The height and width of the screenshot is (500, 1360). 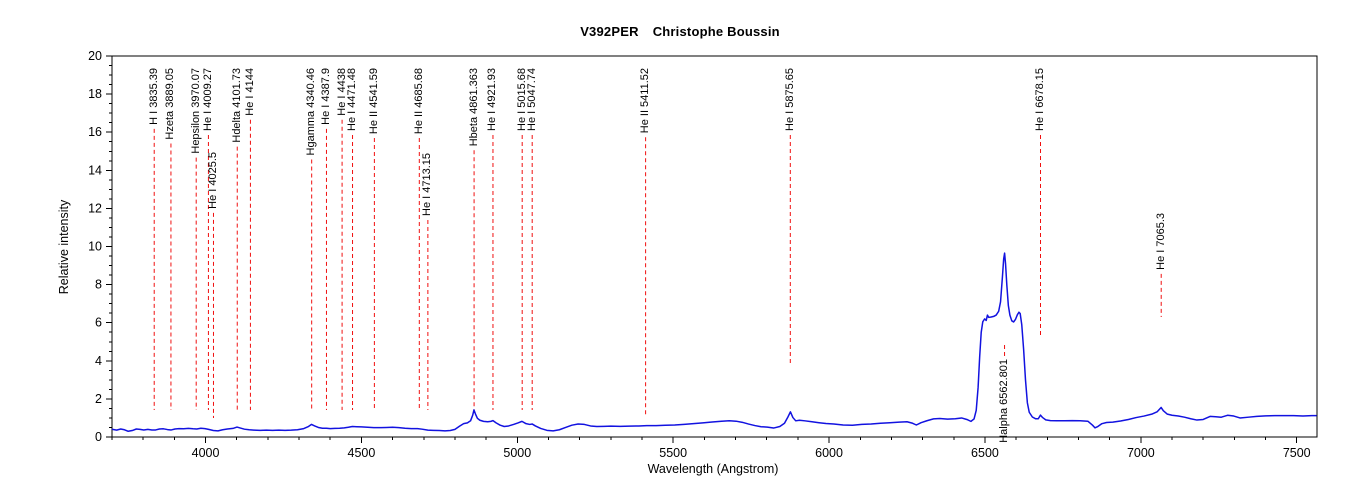 I want to click on chart-title-author: Christophe Boussin, so click(x=716, y=31).